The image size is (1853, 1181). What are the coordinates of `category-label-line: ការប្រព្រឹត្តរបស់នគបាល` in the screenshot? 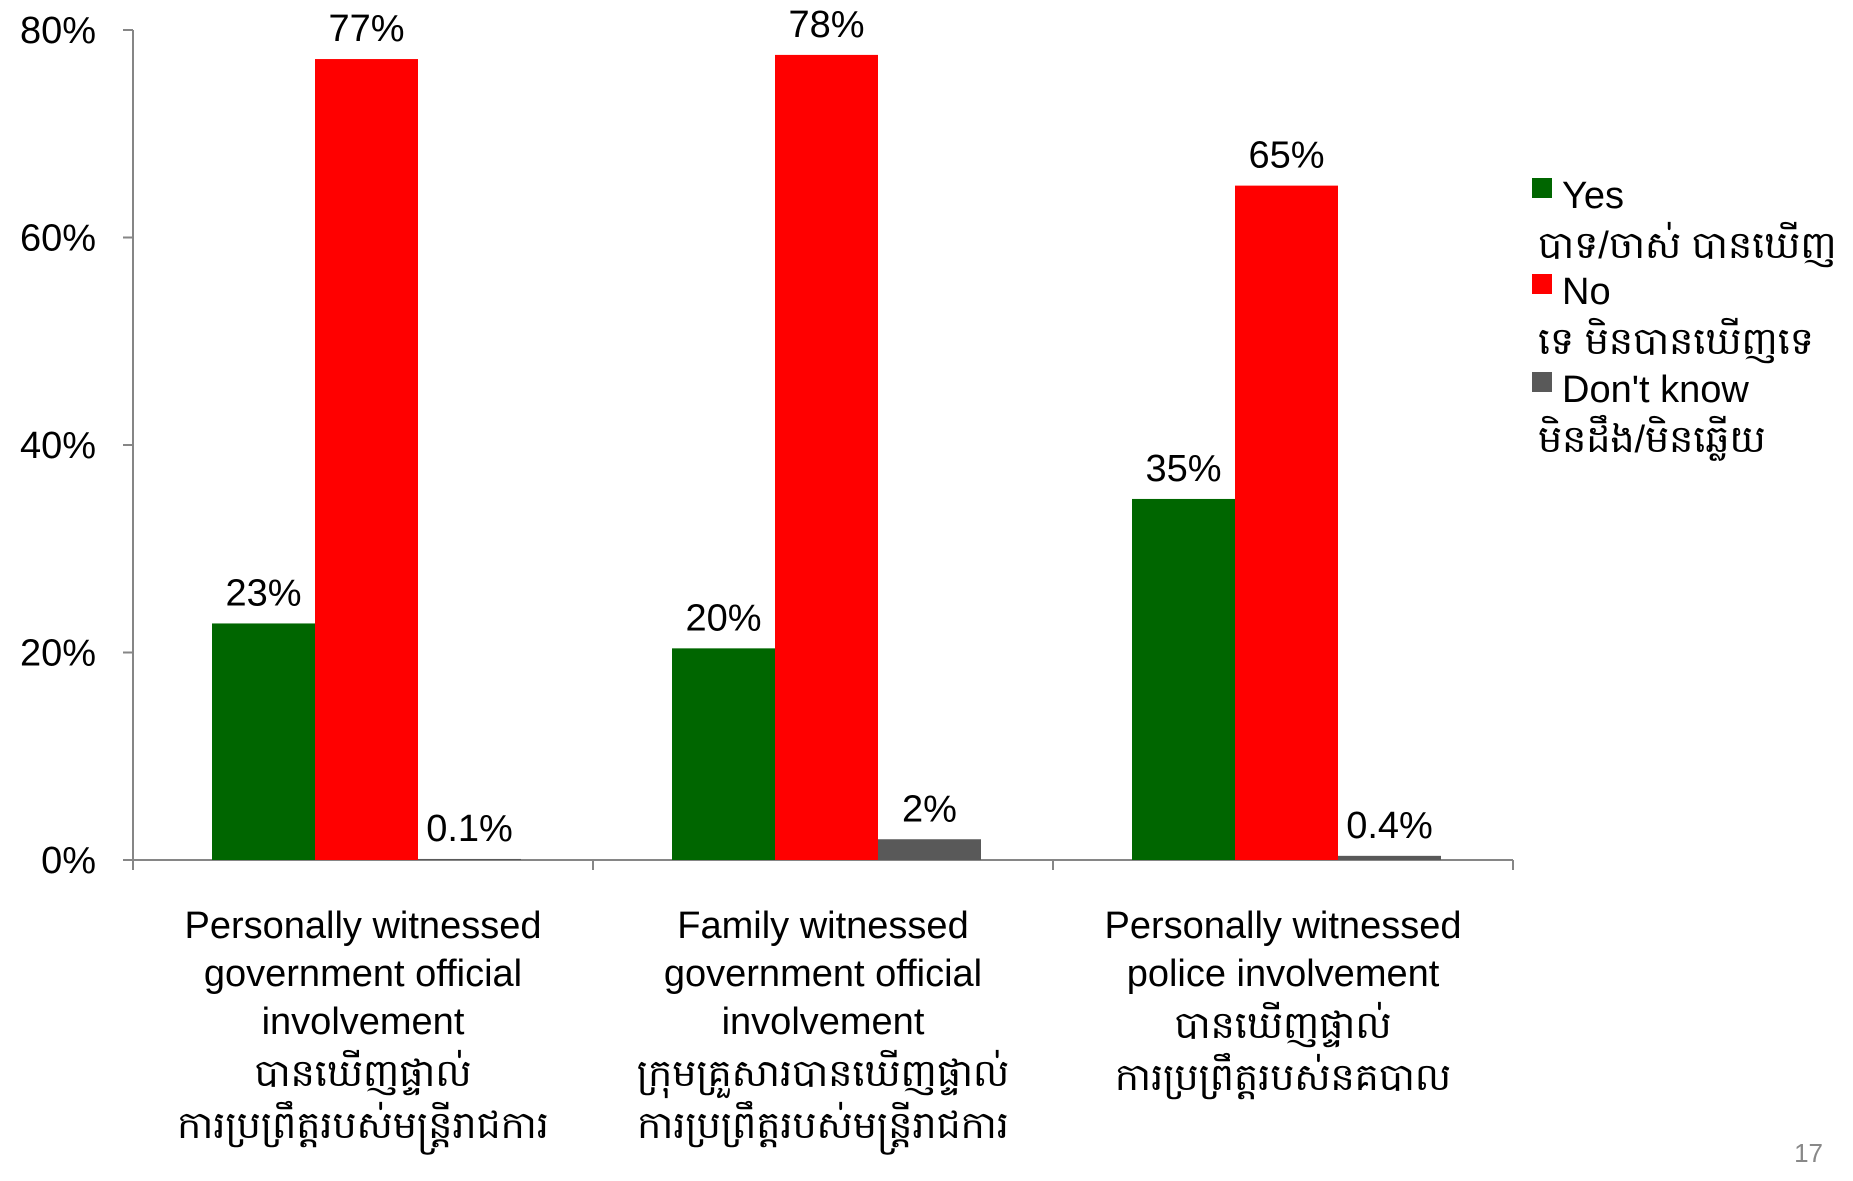 It's located at (1283, 1076).